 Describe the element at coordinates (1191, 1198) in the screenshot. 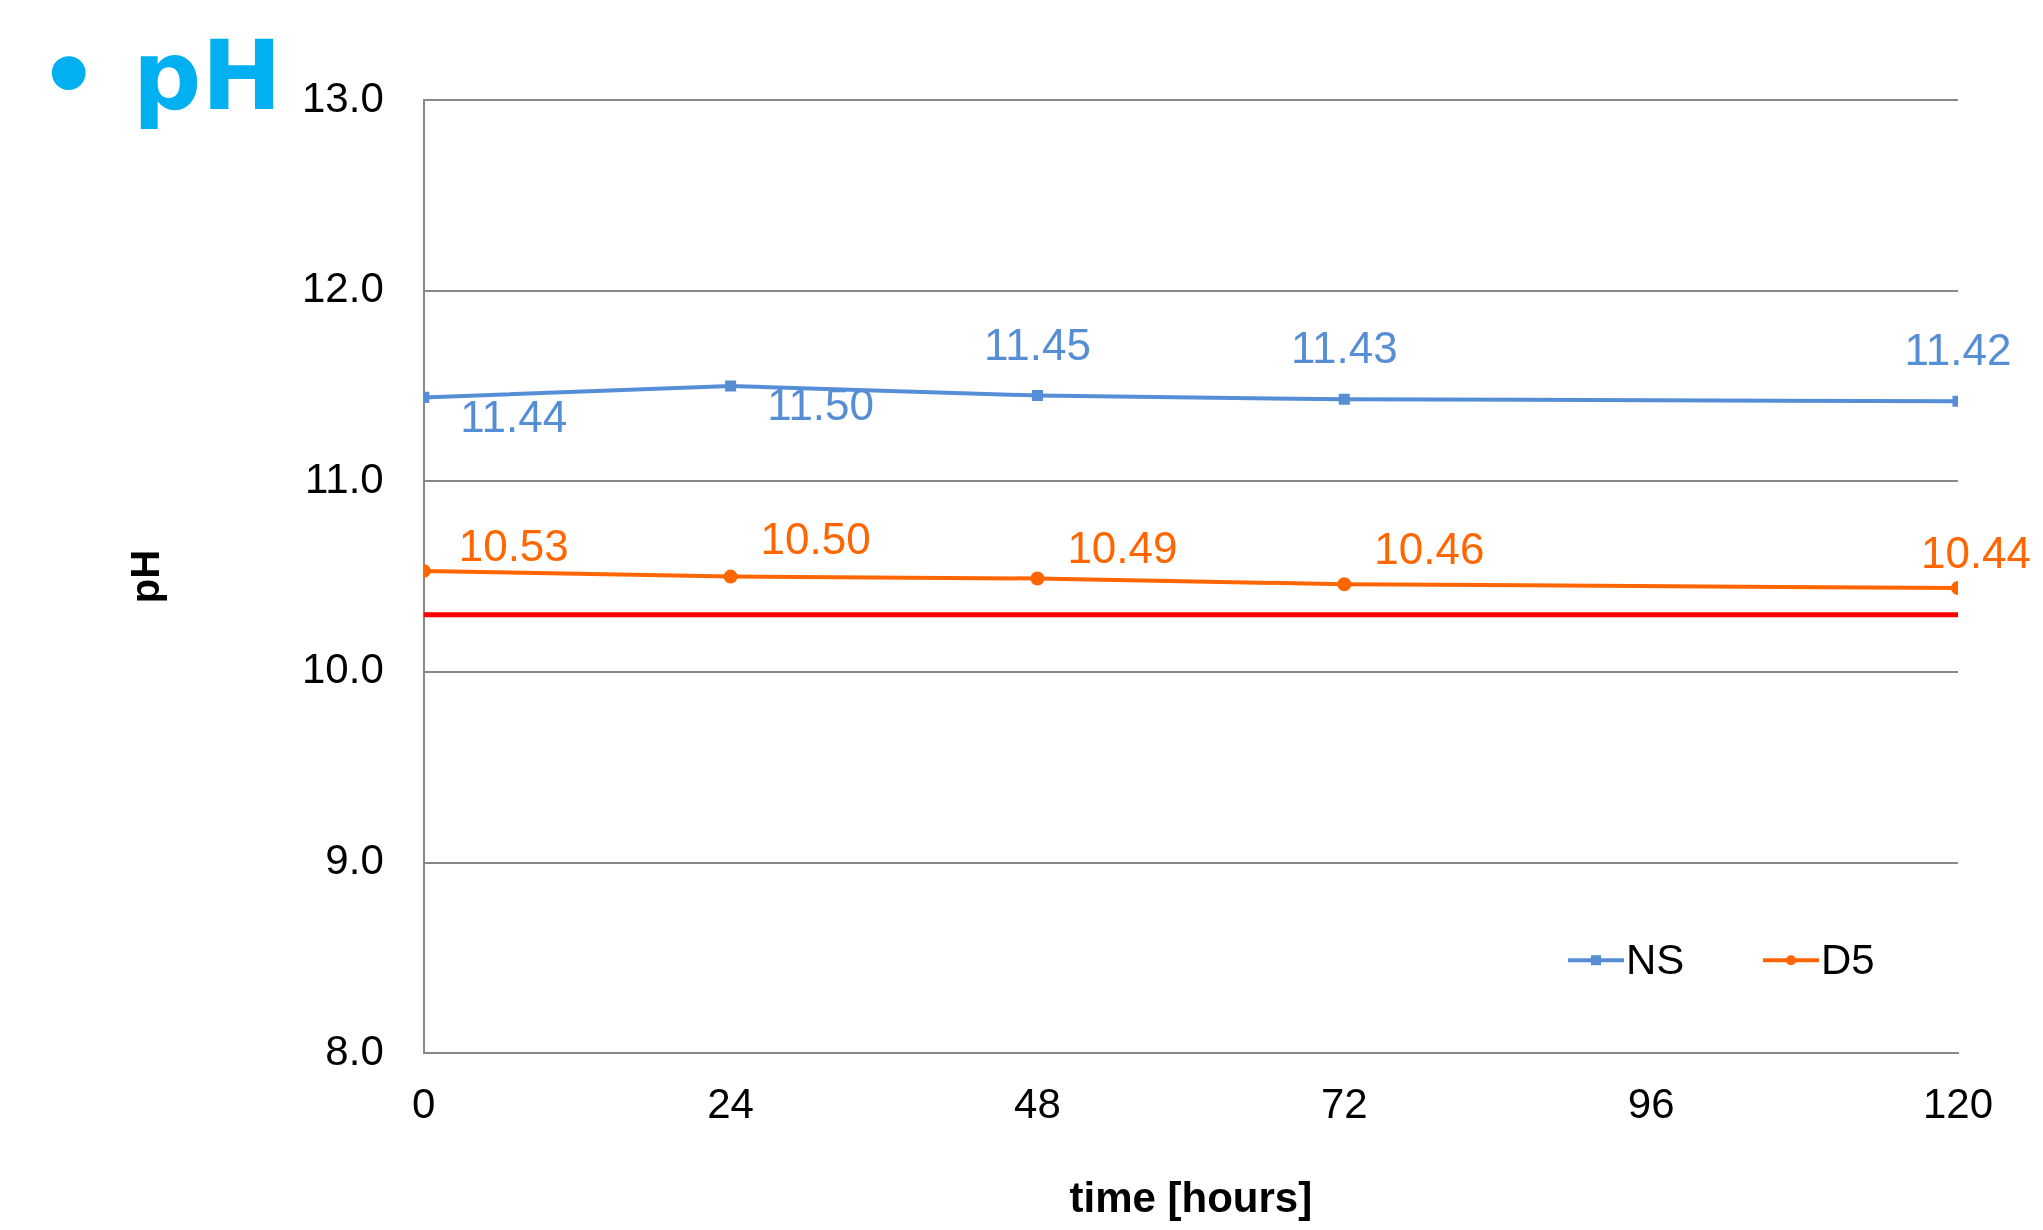

I see `x-axis-title: time [hours]` at that location.